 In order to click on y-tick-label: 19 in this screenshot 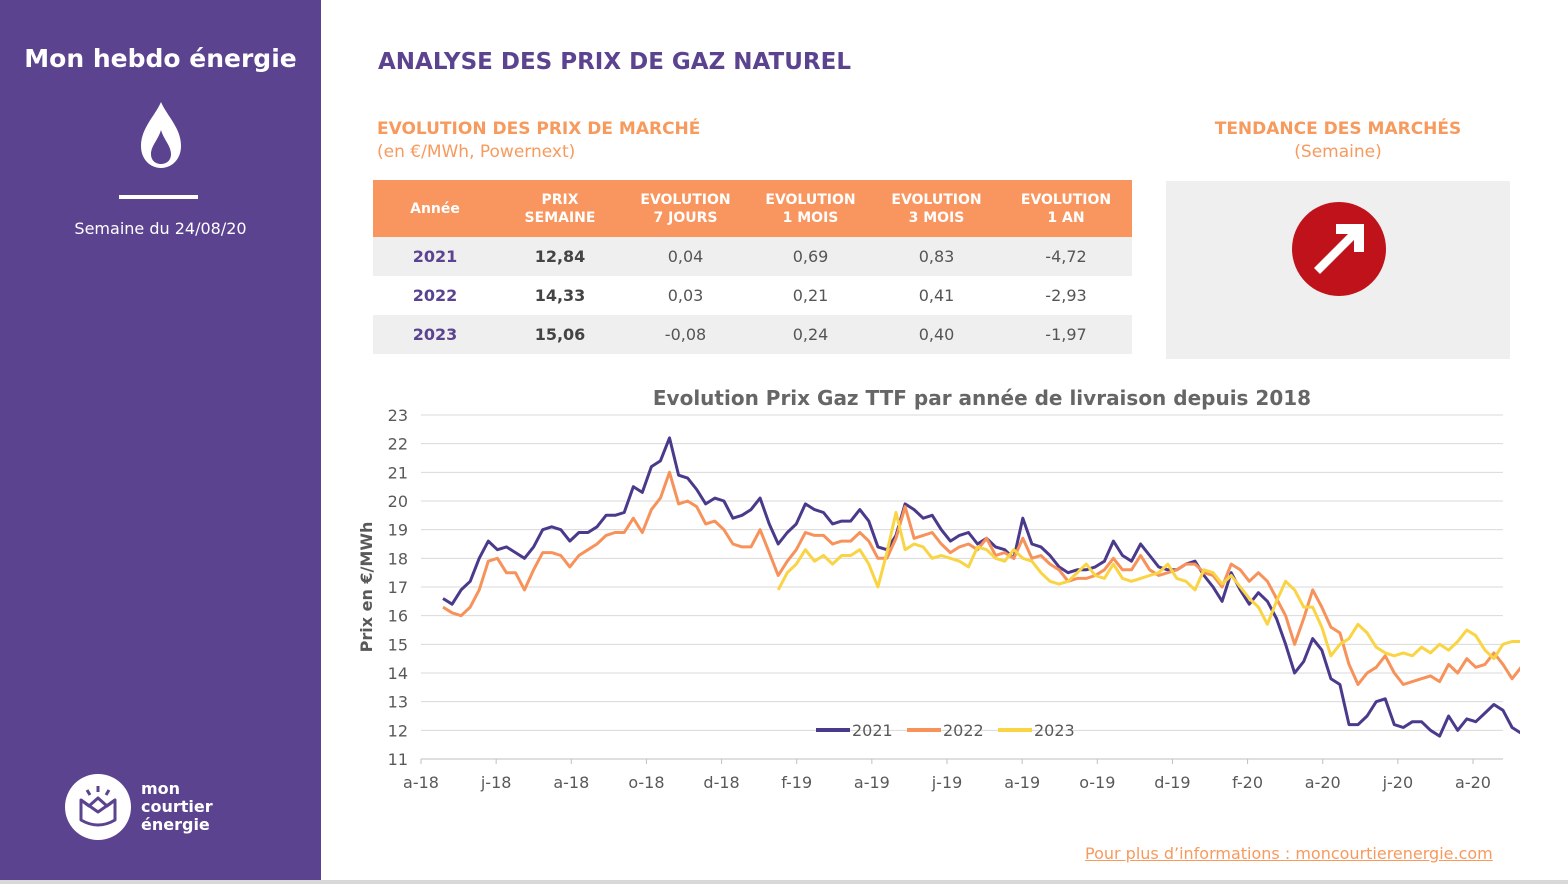, I will do `click(398, 530)`.